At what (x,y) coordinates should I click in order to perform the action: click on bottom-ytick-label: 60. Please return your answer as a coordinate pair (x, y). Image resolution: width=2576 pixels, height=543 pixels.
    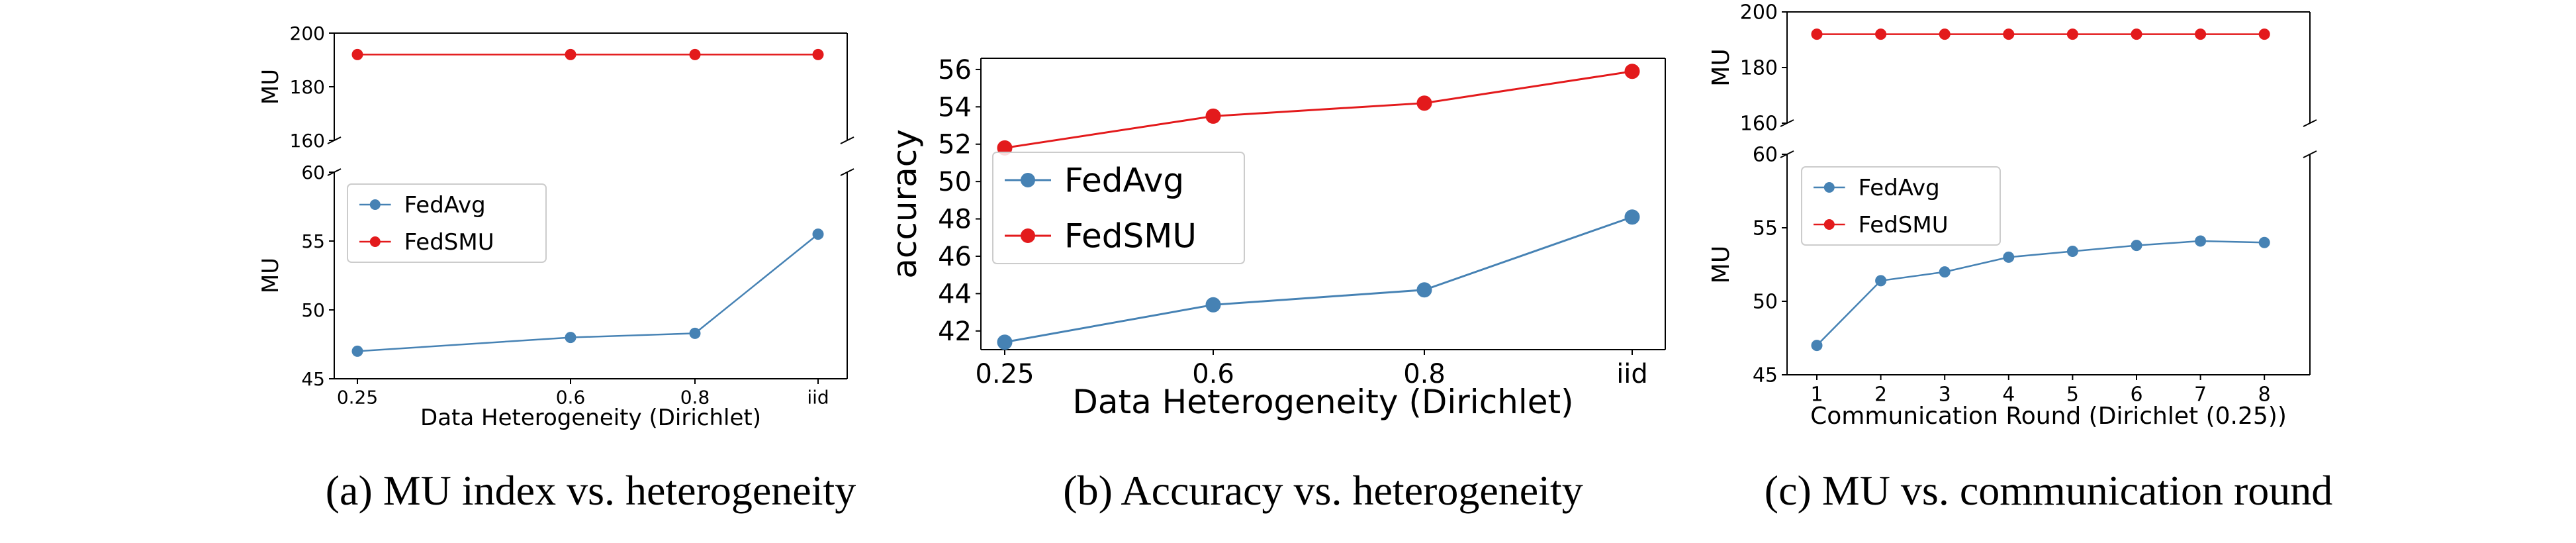
    Looking at the image, I should click on (1765, 155).